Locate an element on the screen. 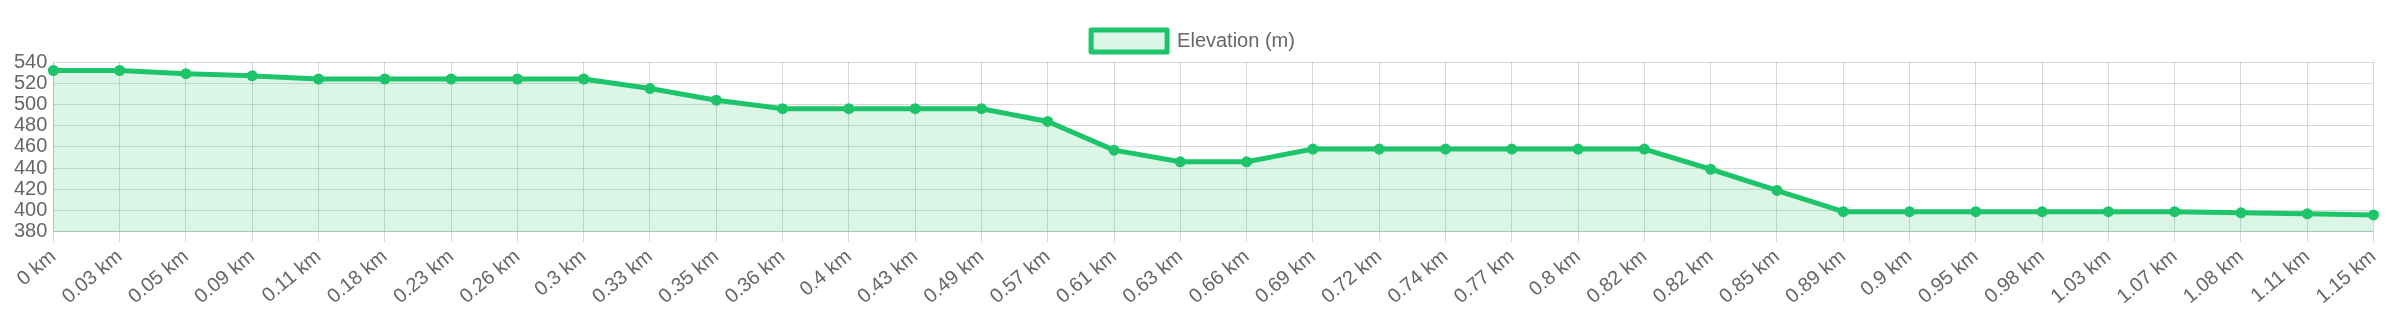 This screenshot has width=2400, height=320. y-tick-label: 460 is located at coordinates (30, 145).